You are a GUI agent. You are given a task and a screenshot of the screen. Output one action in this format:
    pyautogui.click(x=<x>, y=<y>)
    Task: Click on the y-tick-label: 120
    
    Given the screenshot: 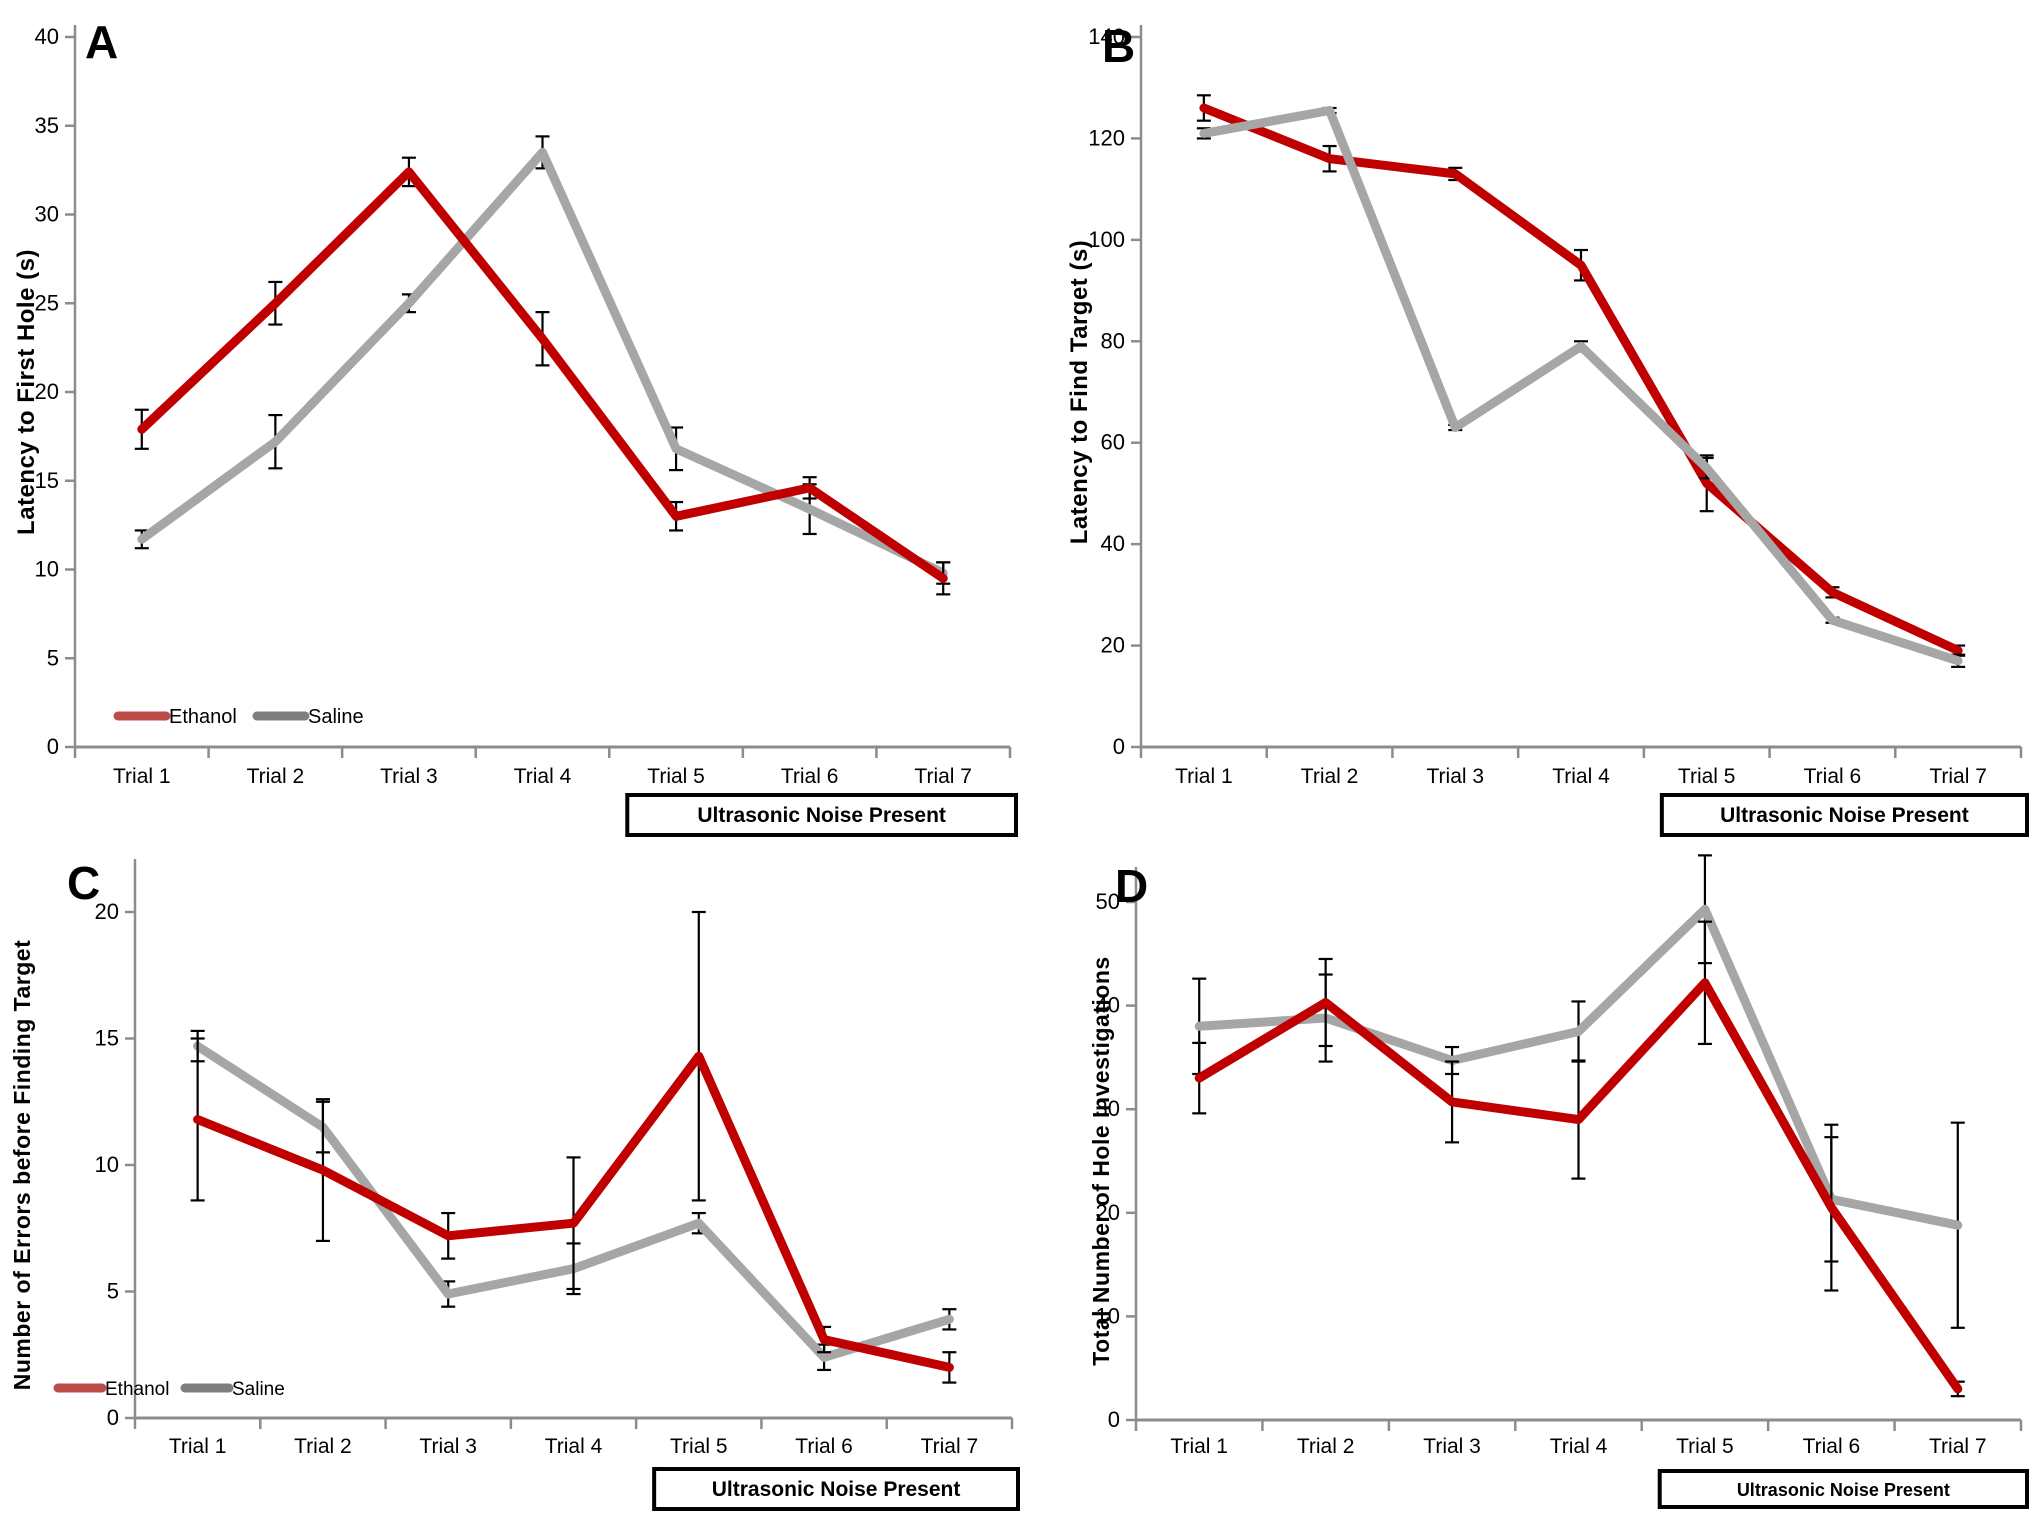 What is the action you would take?
    pyautogui.click(x=1106, y=137)
    